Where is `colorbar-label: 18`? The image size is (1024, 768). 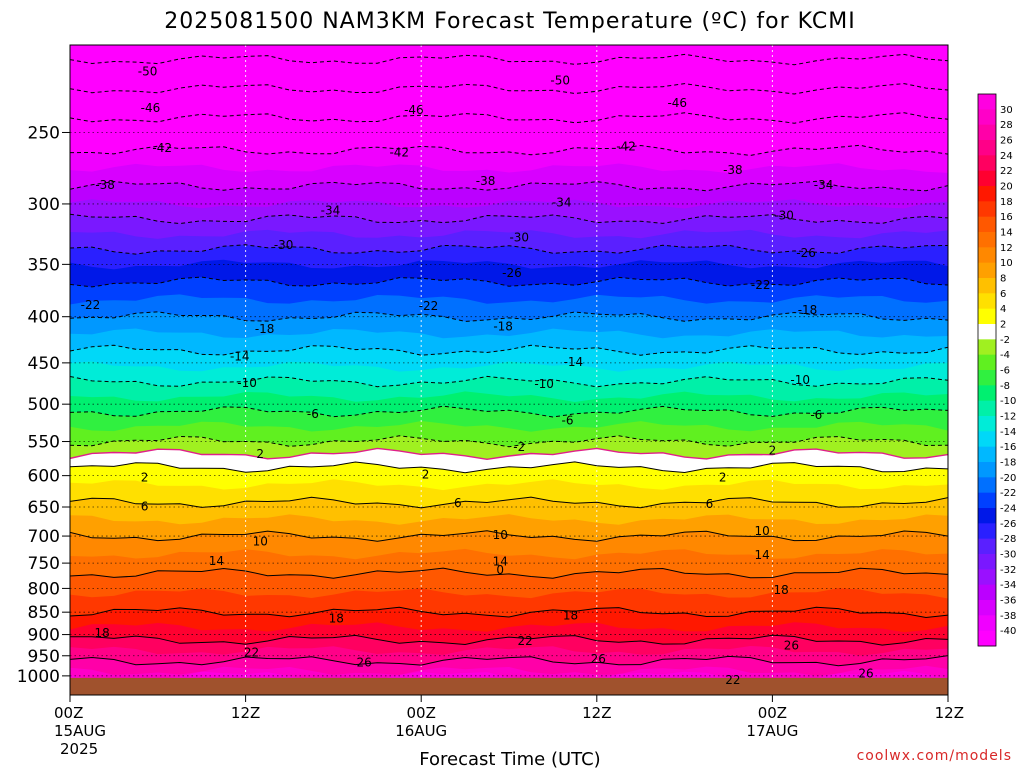 colorbar-label: 18 is located at coordinates (1006, 202).